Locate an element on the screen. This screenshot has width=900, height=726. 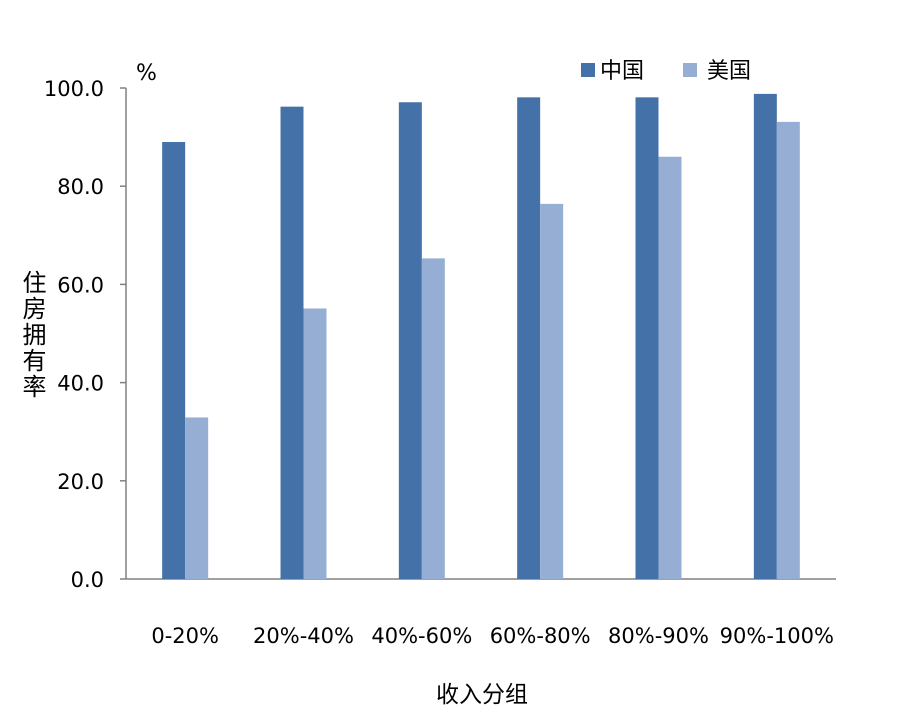
x-tick-label: 90%-100% is located at coordinates (777, 636).